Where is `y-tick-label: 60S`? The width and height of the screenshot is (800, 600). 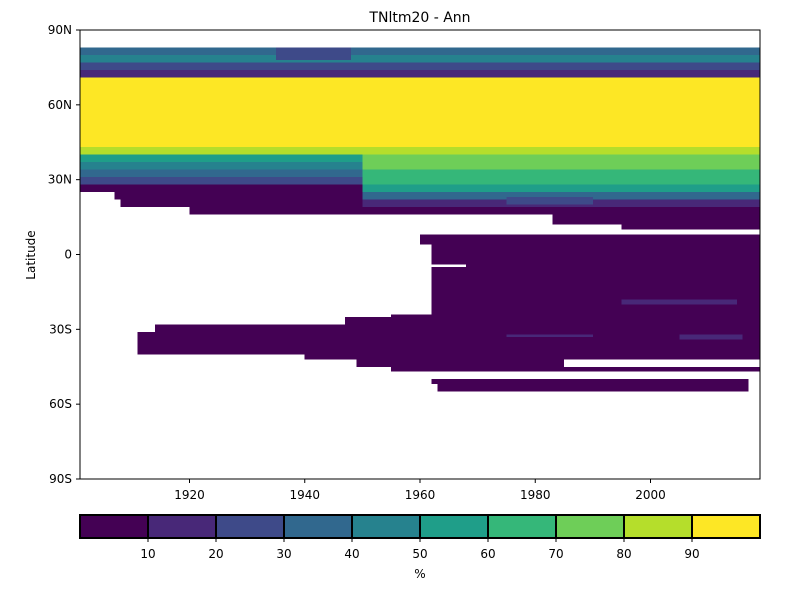
y-tick-label: 60S is located at coordinates (60, 404).